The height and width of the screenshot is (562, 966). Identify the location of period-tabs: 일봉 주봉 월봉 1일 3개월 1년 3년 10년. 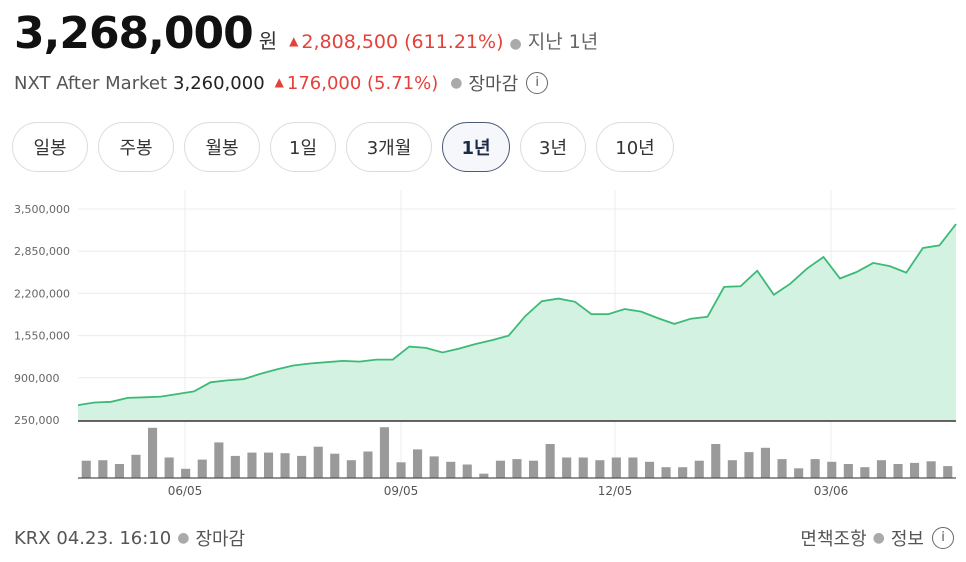
(343, 147).